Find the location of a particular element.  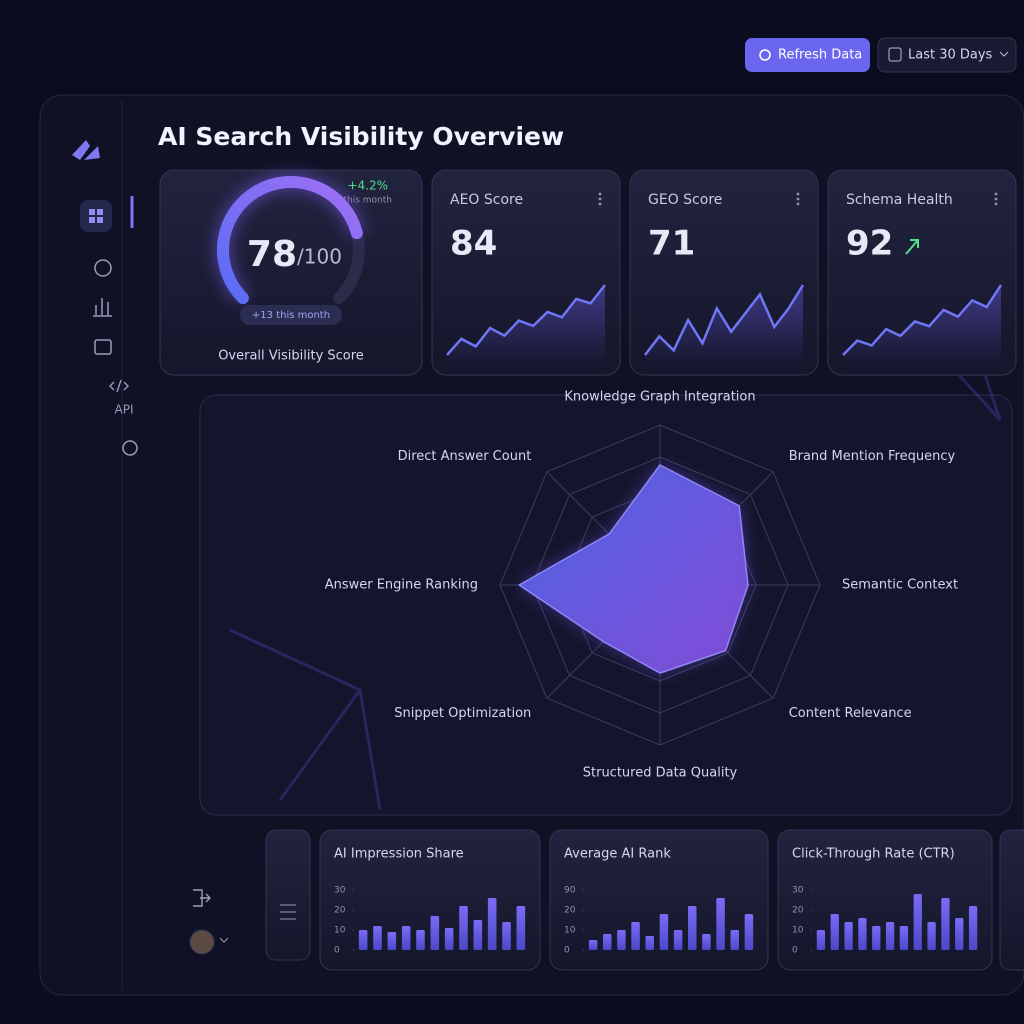

bar-card-title: Average AI Rank is located at coordinates (617, 854).